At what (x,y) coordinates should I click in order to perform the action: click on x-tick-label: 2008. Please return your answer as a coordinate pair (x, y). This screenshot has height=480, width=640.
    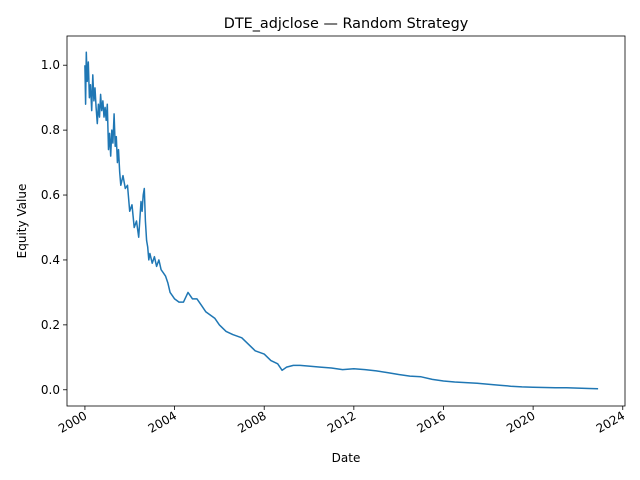
    Looking at the image, I should click on (251, 421).